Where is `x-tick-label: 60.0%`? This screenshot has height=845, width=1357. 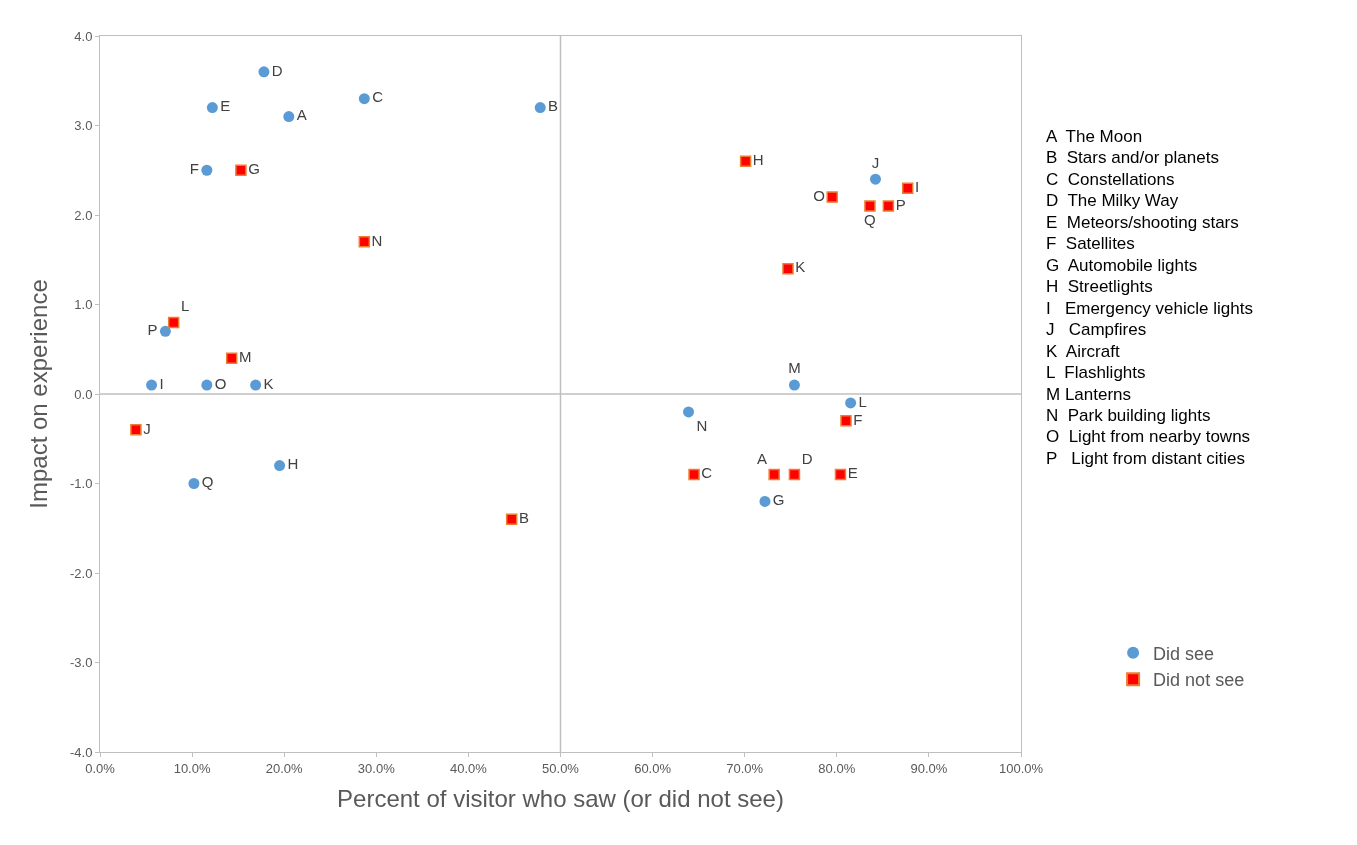 x-tick-label: 60.0% is located at coordinates (653, 768).